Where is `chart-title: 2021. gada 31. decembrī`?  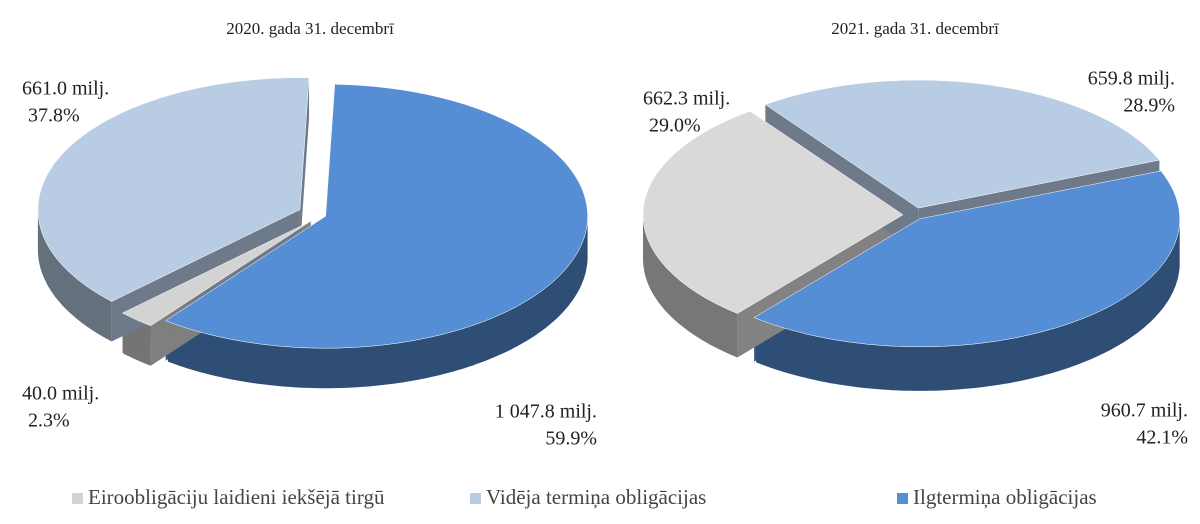
chart-title: 2021. gada 31. decembrī is located at coordinates (915, 28).